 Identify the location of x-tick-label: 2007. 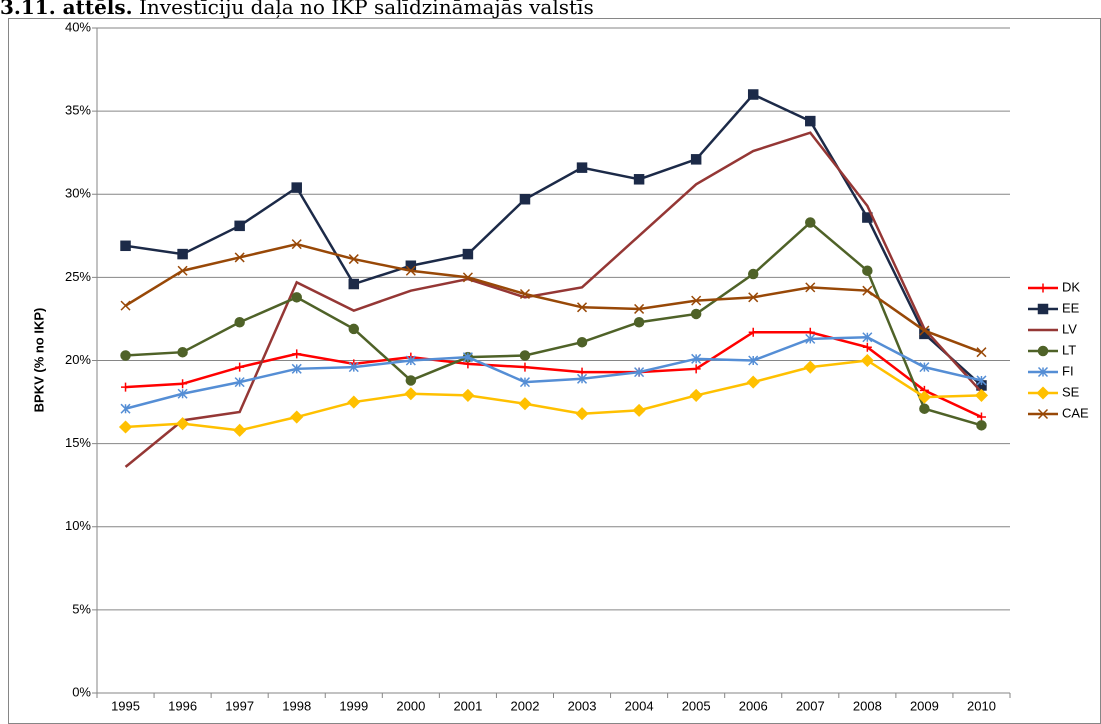
(810, 705).